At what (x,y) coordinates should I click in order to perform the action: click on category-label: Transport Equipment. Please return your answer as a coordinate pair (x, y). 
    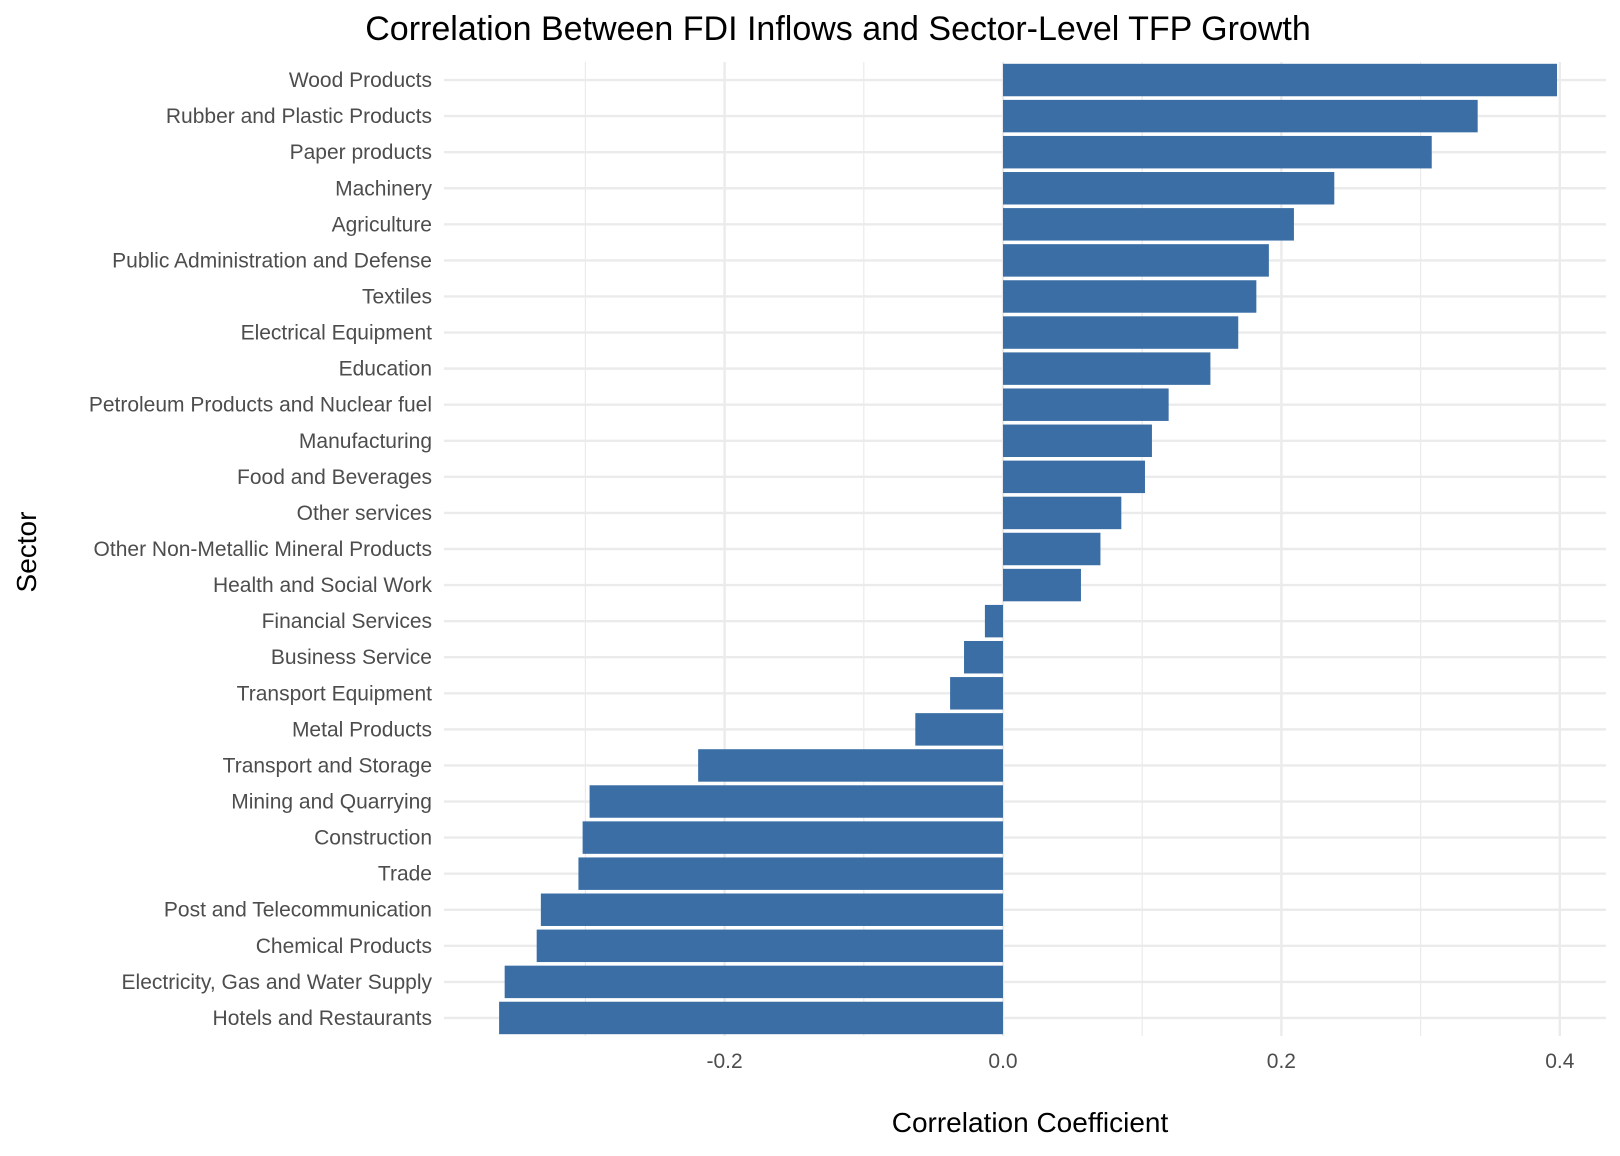
    Looking at the image, I should click on (334, 693).